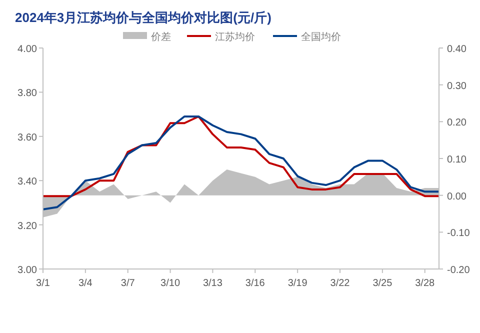  I want to click on legend-label: 全国均价, so click(321, 37).